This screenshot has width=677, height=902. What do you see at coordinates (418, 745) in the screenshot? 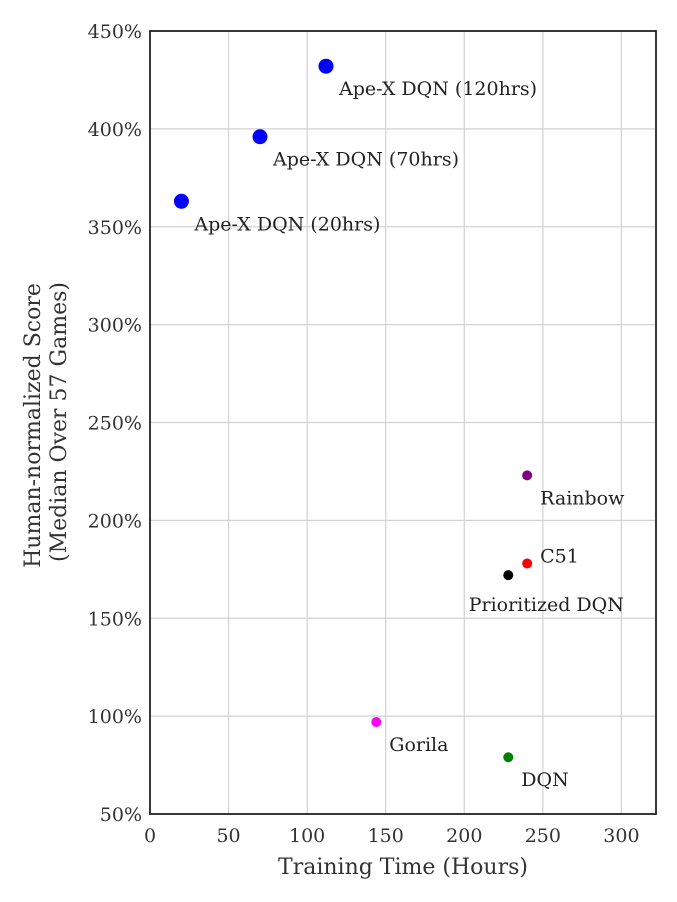
I see `point-label: Gorila` at bounding box center [418, 745].